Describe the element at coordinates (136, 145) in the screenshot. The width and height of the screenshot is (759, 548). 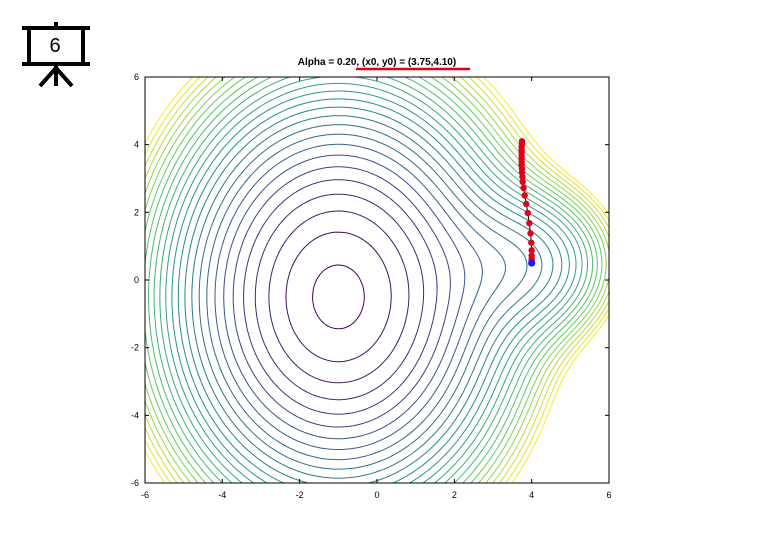
I see `y-tick-label: 4` at that location.